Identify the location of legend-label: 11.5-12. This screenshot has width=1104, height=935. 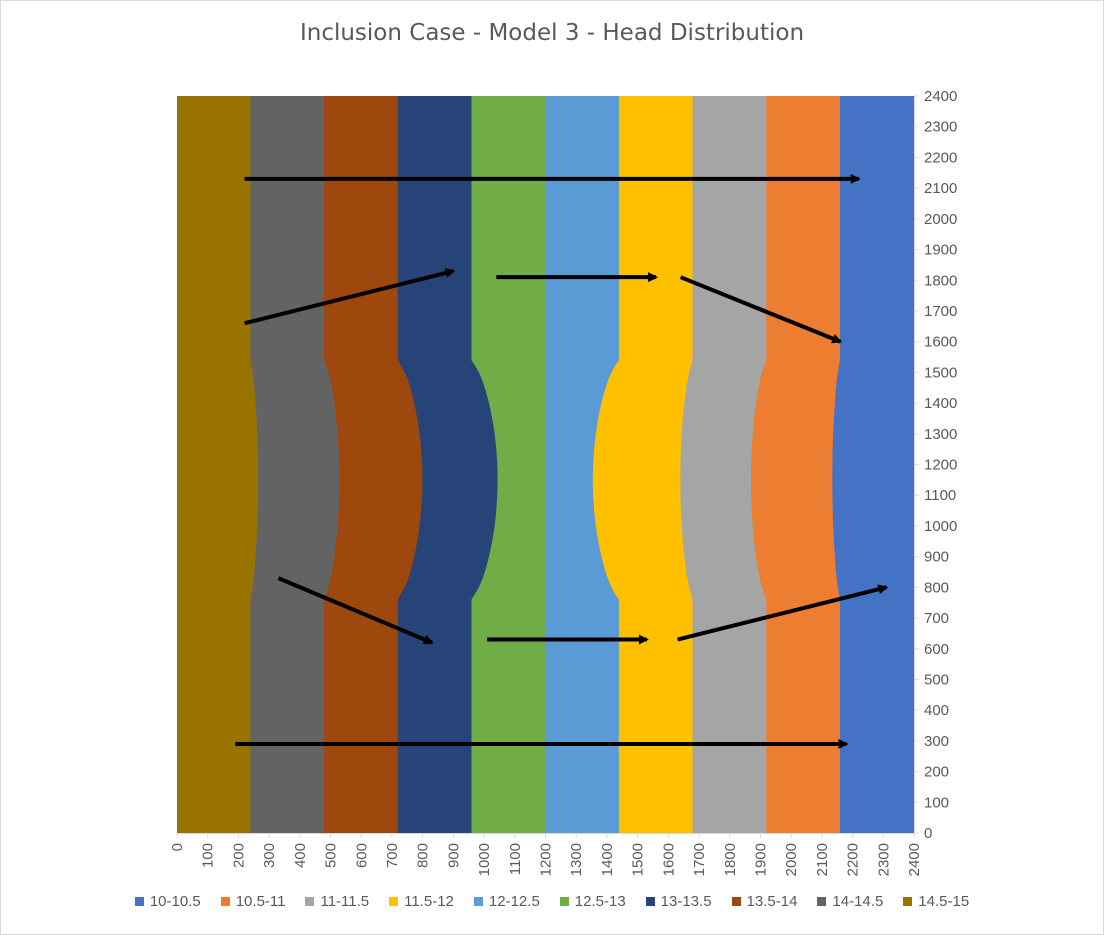
(429, 901).